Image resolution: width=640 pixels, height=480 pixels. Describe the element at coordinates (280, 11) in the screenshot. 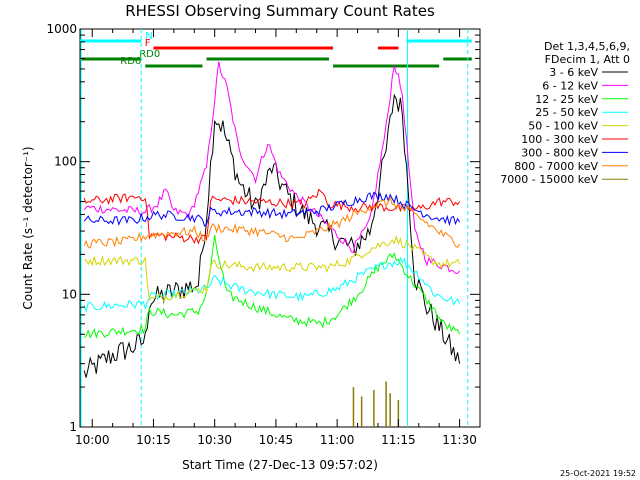

I see `chart-title: RHESSI Observing Summary Count Rates` at that location.